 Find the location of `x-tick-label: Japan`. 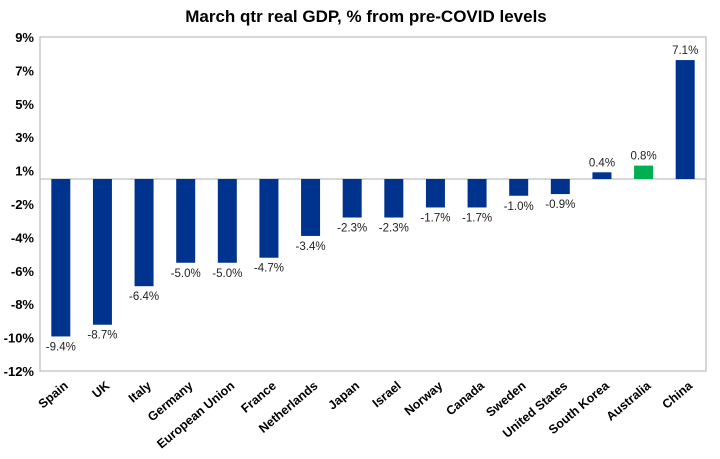

x-tick-label: Japan is located at coordinates (343, 396).